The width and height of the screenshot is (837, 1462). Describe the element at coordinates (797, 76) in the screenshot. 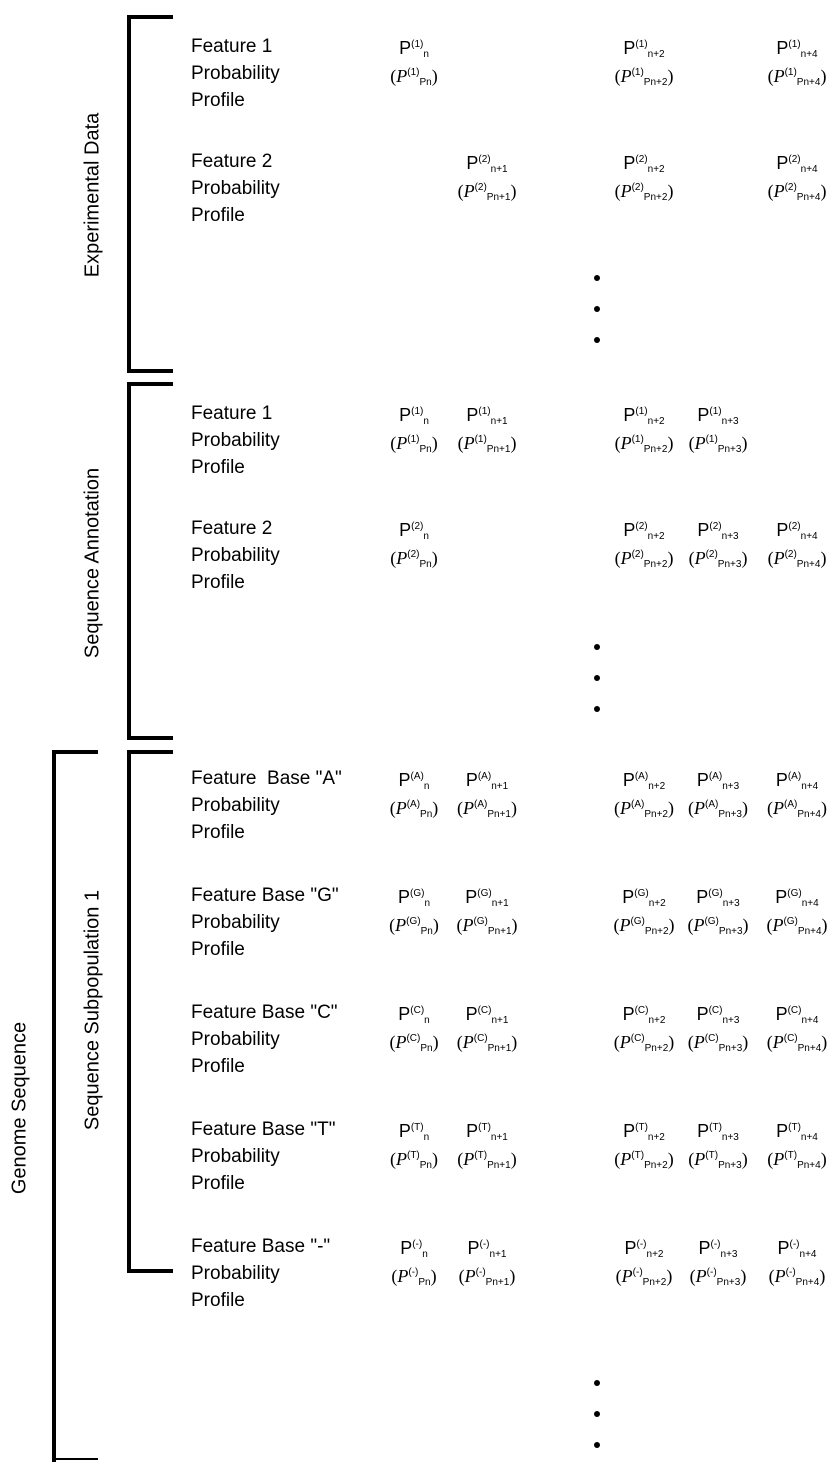

I see `probability-parenthetical: (P(1)Pn+4)` at that location.